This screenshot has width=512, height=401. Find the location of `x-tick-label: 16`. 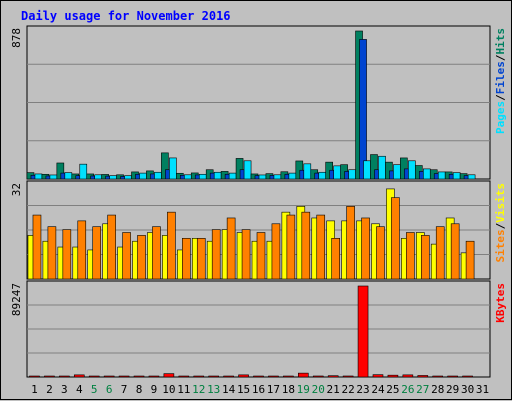

x-tick-label: 16 is located at coordinates (258, 389).